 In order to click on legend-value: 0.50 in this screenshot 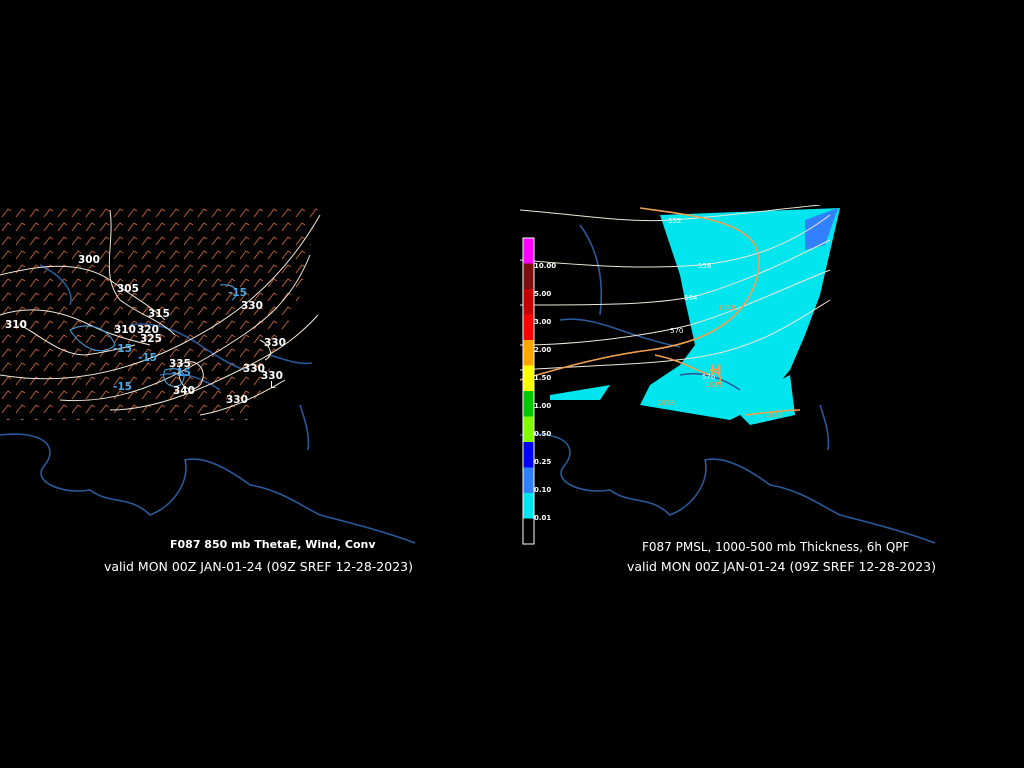, I will do `click(542, 434)`.